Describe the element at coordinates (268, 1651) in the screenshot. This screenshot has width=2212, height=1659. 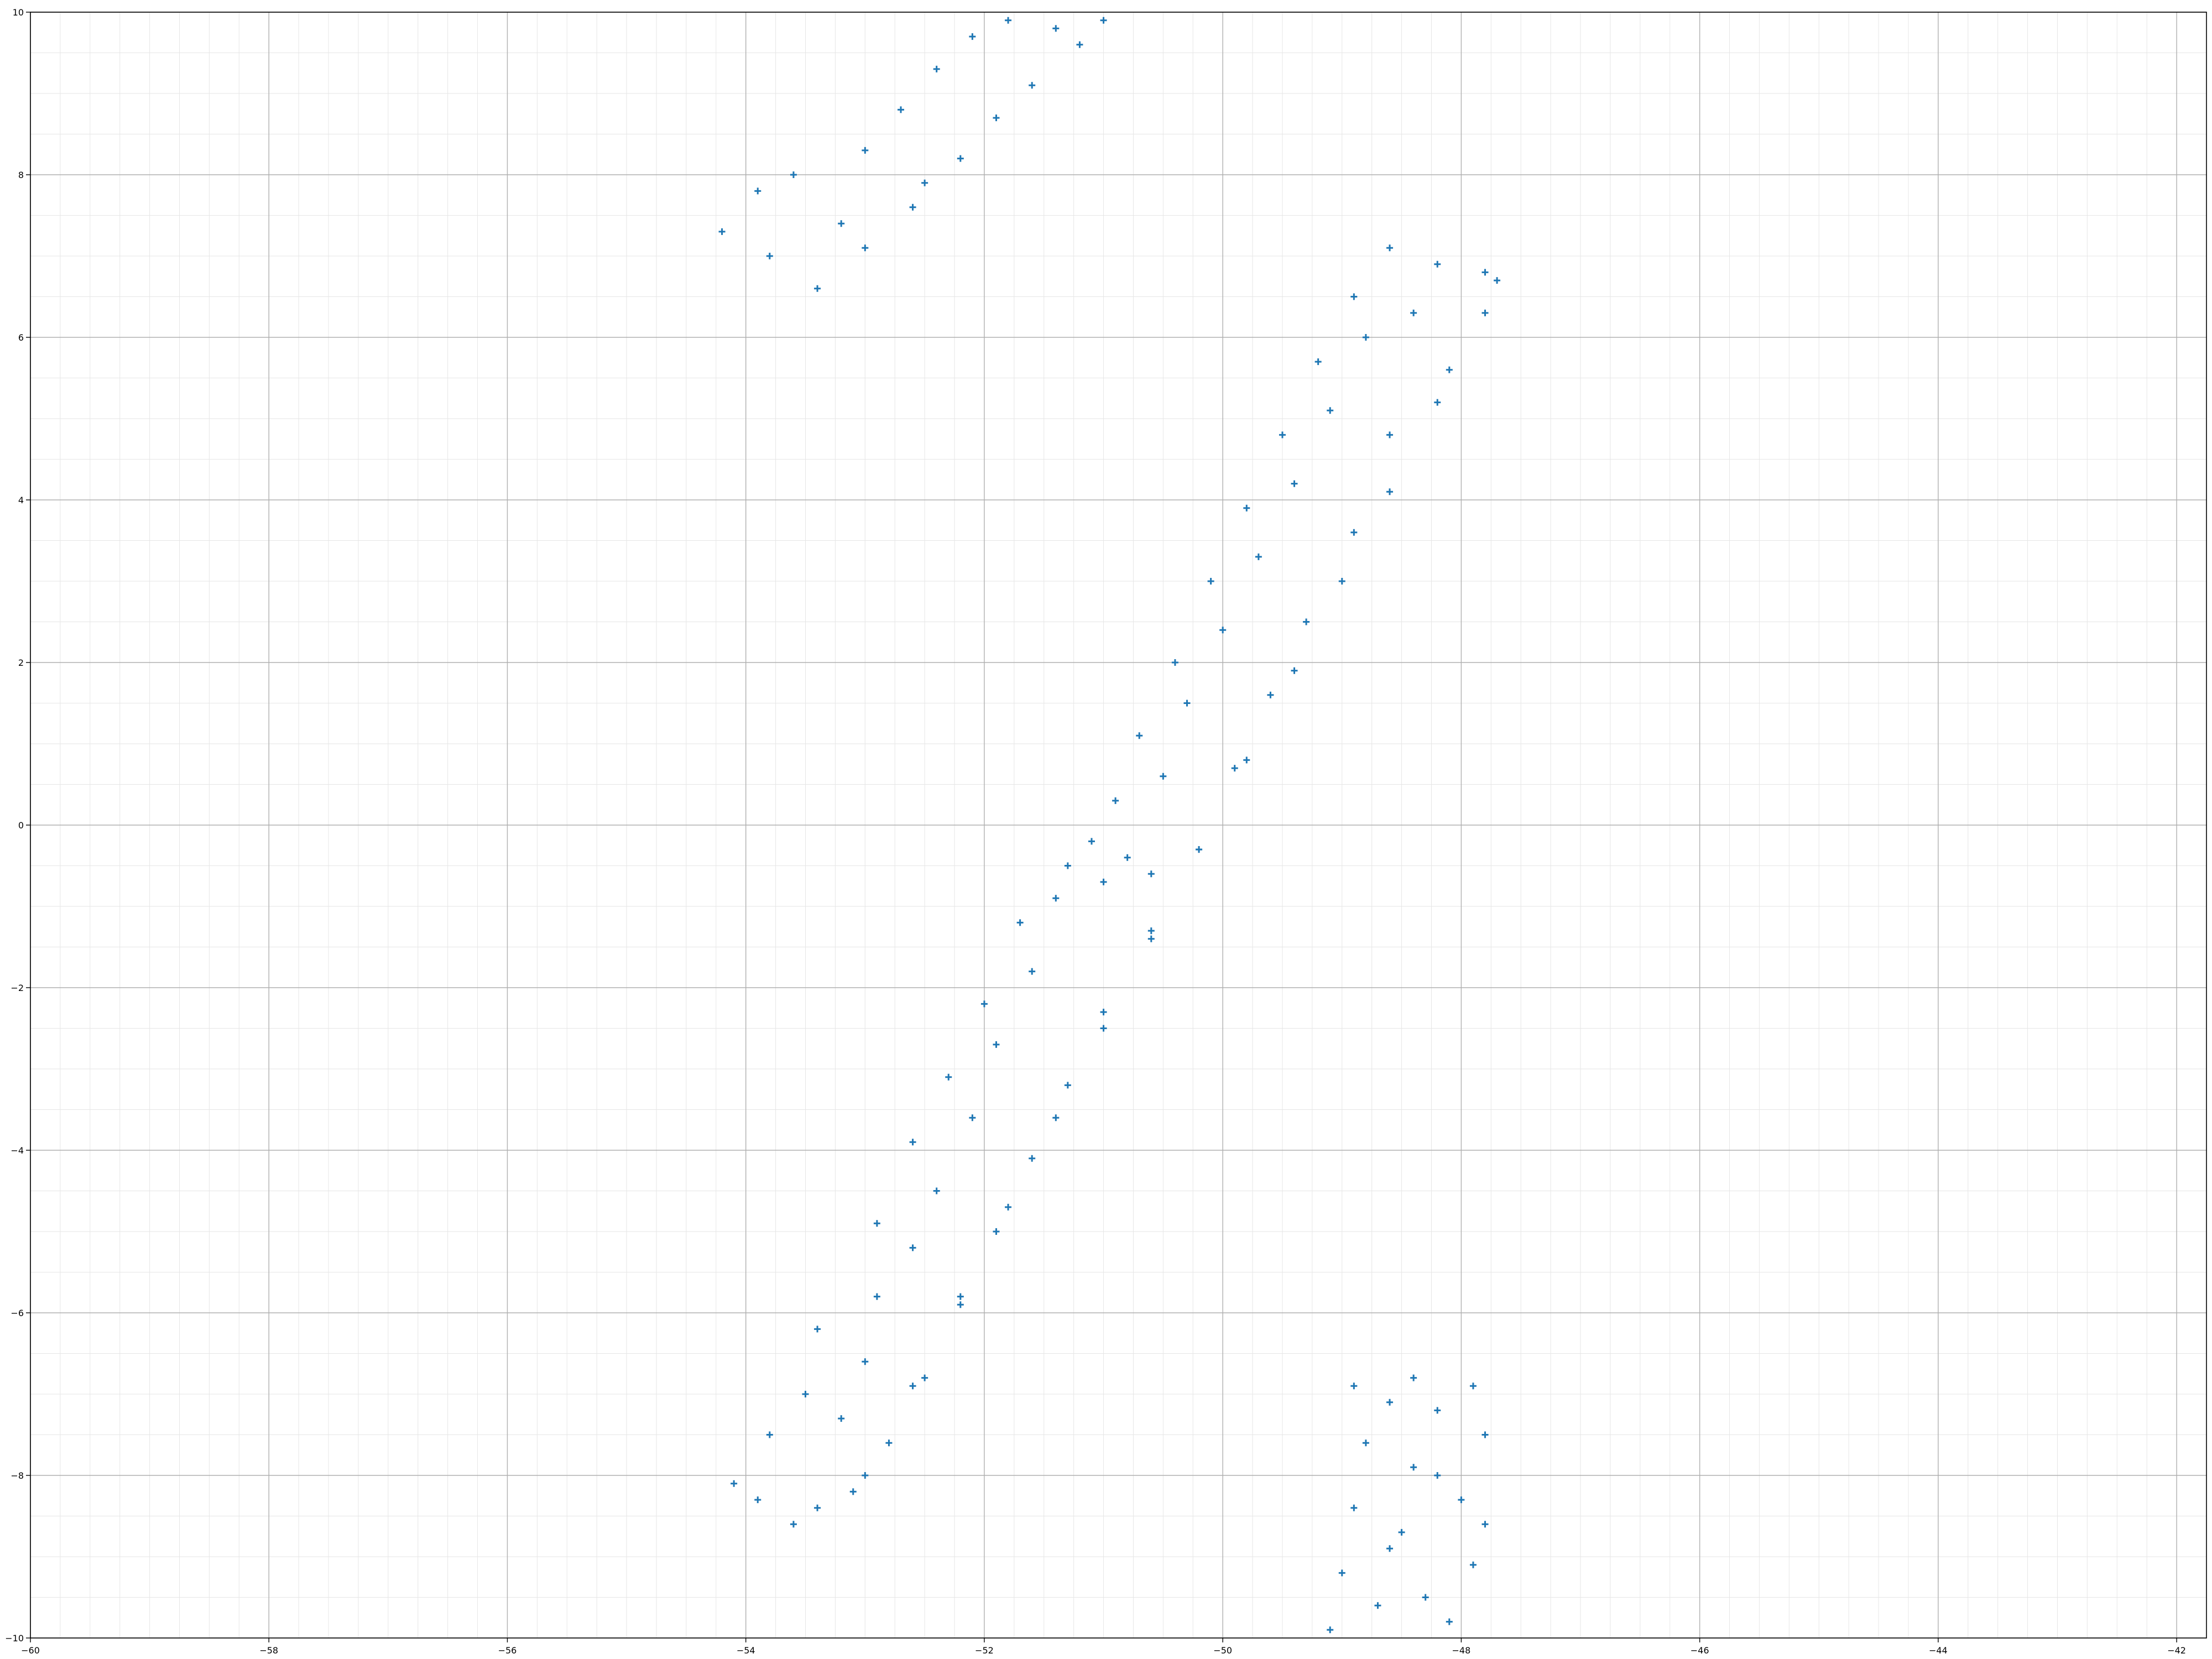
I see `x-tick-label: −58` at that location.